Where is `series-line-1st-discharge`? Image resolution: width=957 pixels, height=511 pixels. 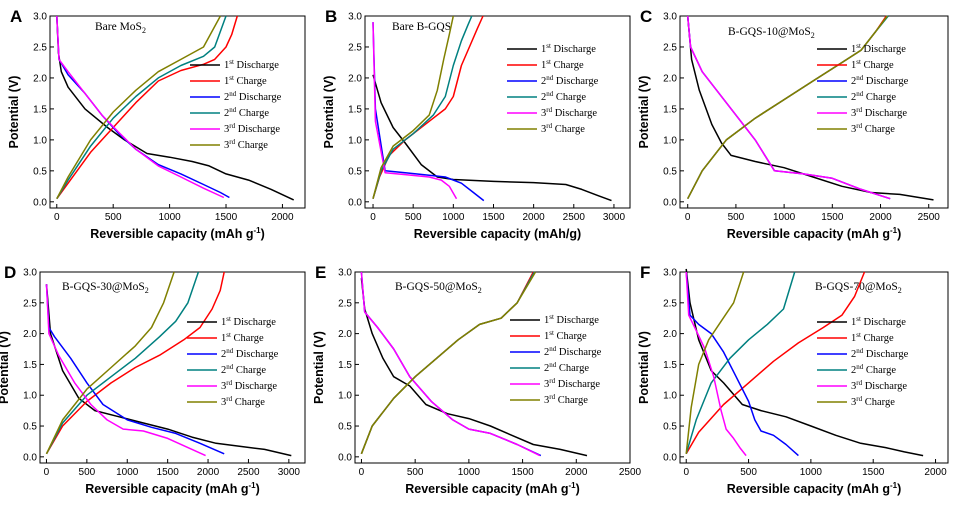
series-line-1st-discharge is located at coordinates (474, 367).